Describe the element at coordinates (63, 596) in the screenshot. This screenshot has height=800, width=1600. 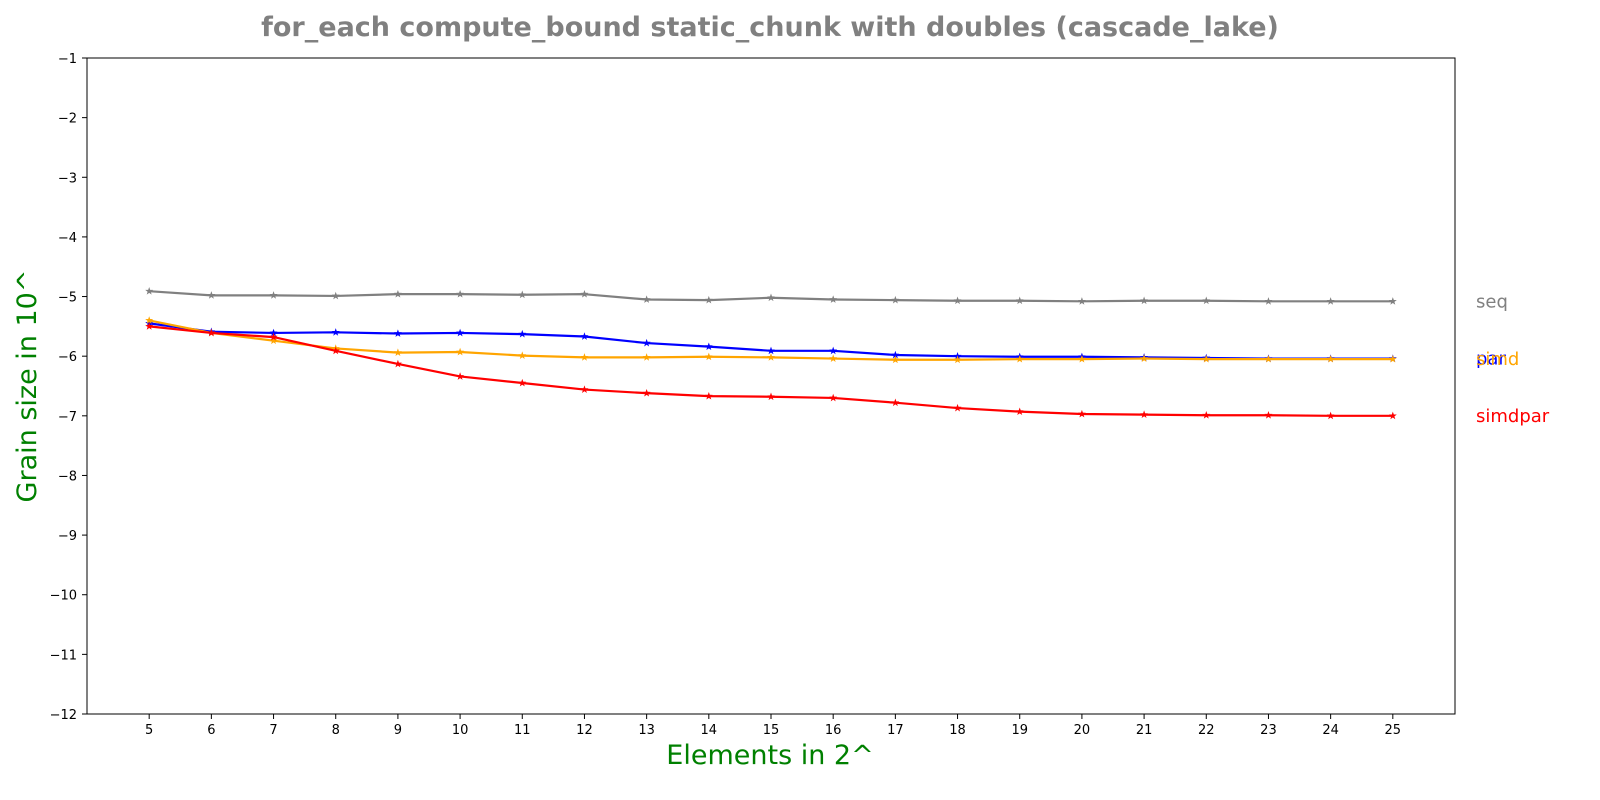
I see `y-tick-label: −10` at that location.